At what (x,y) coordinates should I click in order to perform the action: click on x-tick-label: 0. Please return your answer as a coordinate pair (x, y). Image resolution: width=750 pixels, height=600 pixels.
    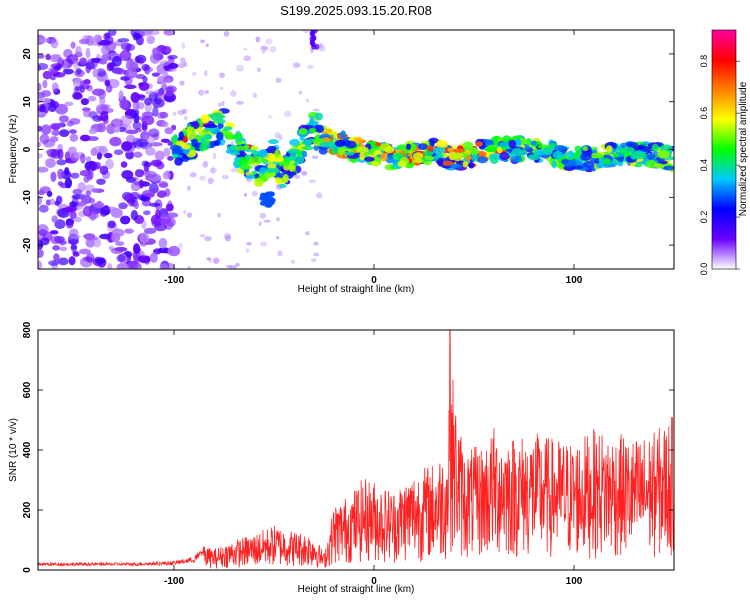
    Looking at the image, I should click on (374, 280).